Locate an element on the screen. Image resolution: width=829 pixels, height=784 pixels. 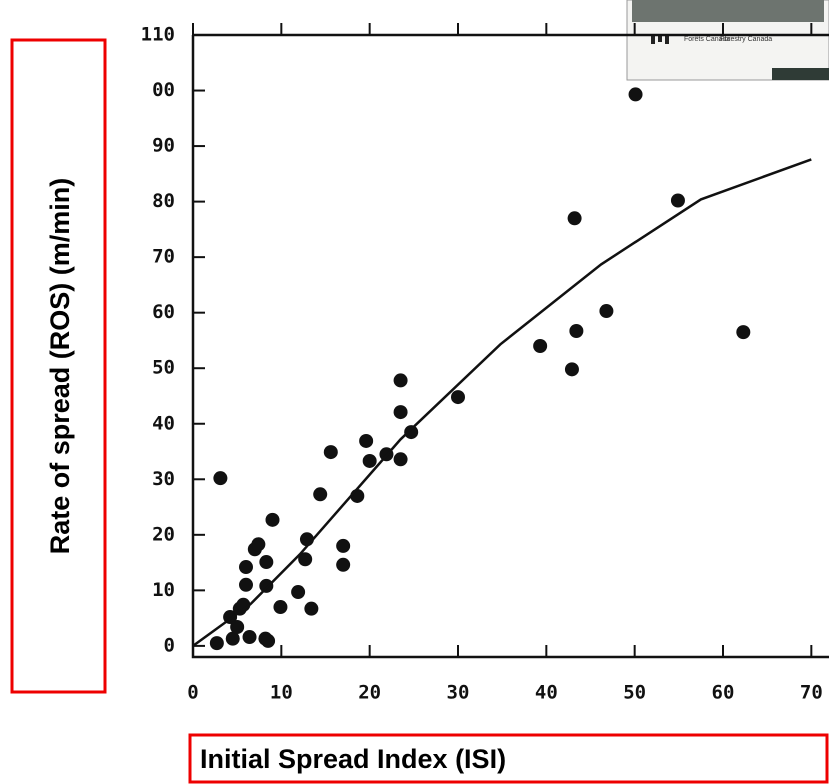
y-tick-label: 40 is located at coordinates (163, 423).